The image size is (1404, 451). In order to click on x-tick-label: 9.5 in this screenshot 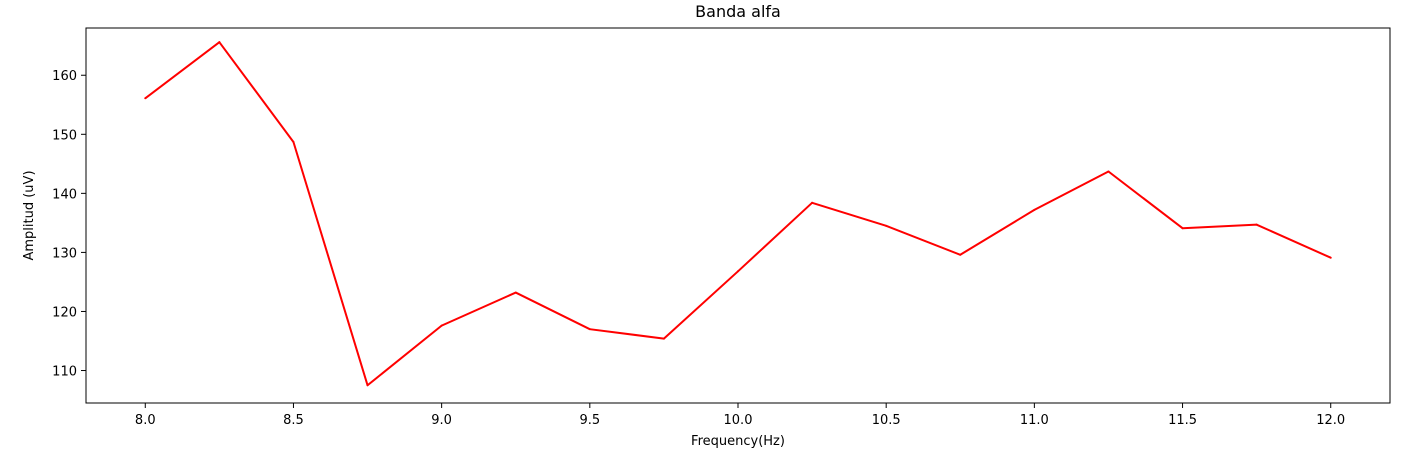, I will do `click(589, 420)`.